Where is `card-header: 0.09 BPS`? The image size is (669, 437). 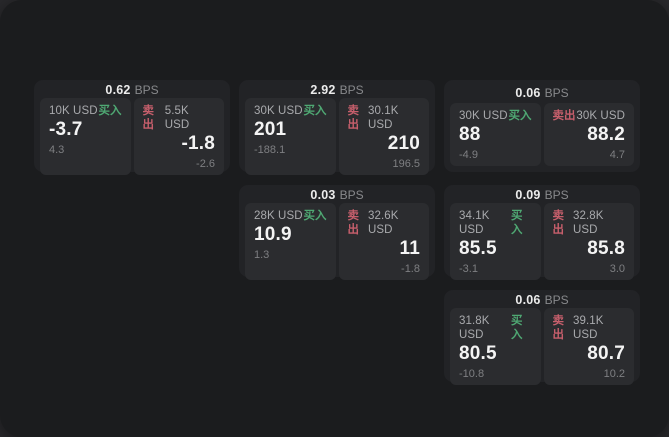
card-header: 0.09 BPS is located at coordinates (542, 193).